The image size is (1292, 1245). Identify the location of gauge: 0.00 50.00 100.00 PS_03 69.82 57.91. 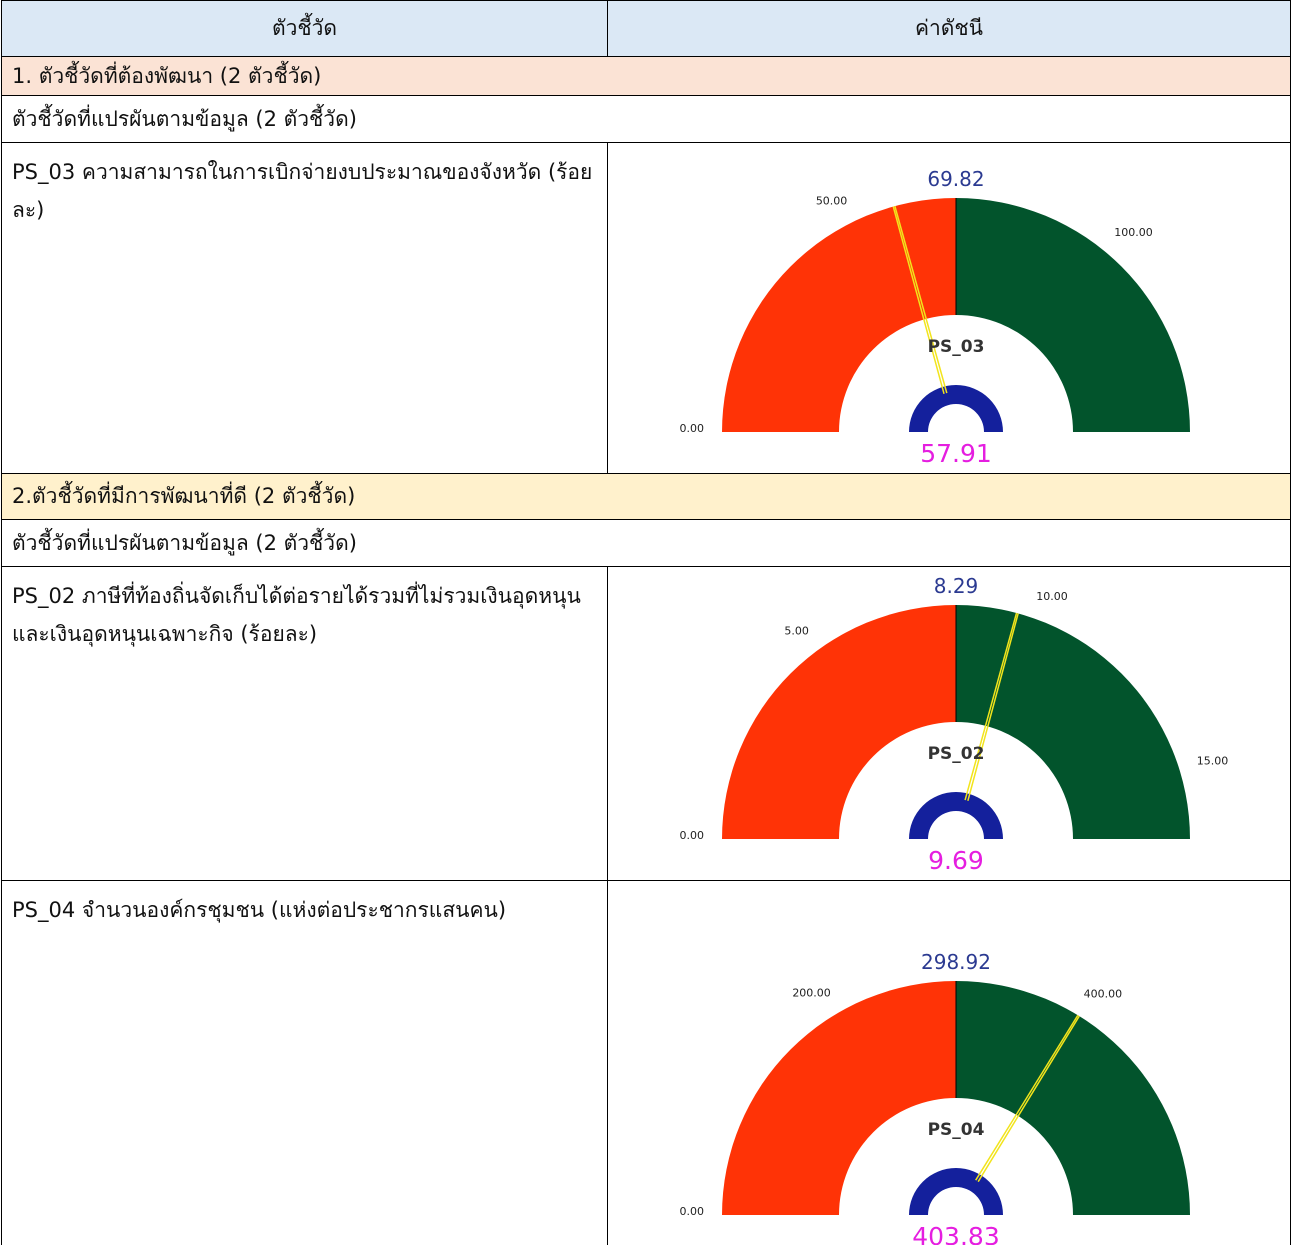
(935, 317).